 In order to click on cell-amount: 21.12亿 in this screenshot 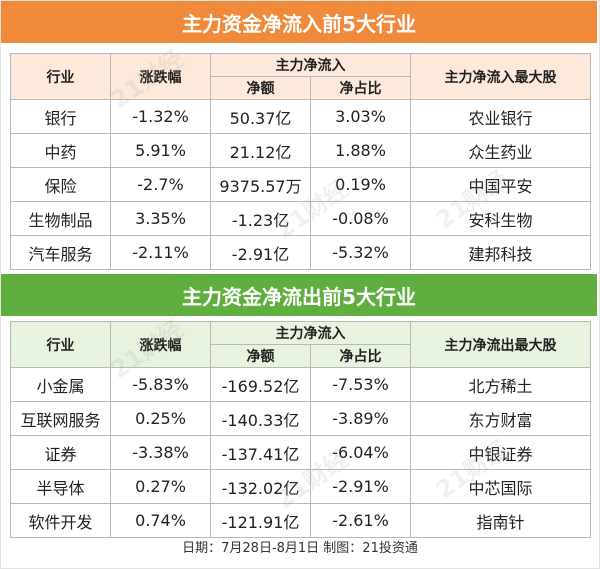, I will do `click(260, 150)`.